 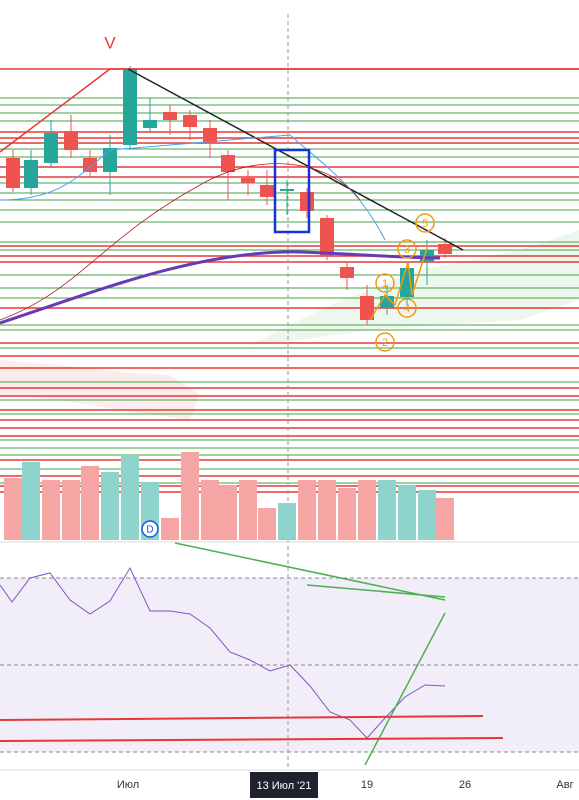 I want to click on crosshair-label: 13 Июл '21, so click(x=283, y=786).